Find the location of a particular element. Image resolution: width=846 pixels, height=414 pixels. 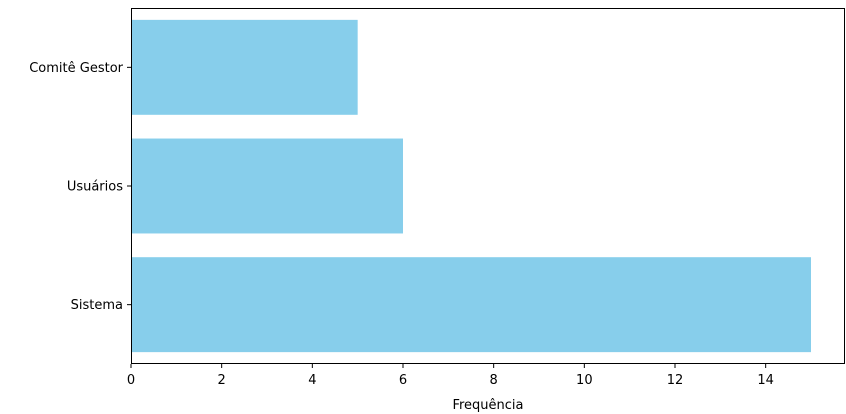

x-tick-label: 12 is located at coordinates (675, 380).